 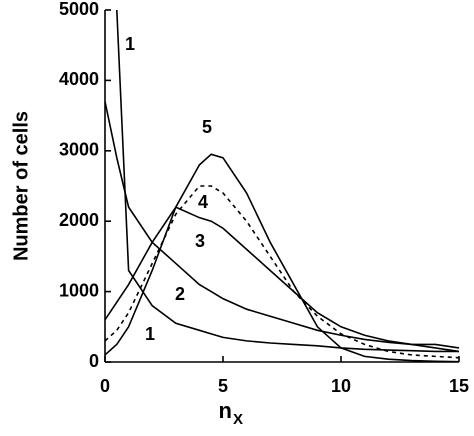 What do you see at coordinates (225, 410) in the screenshot?
I see `x-axis-label: n` at bounding box center [225, 410].